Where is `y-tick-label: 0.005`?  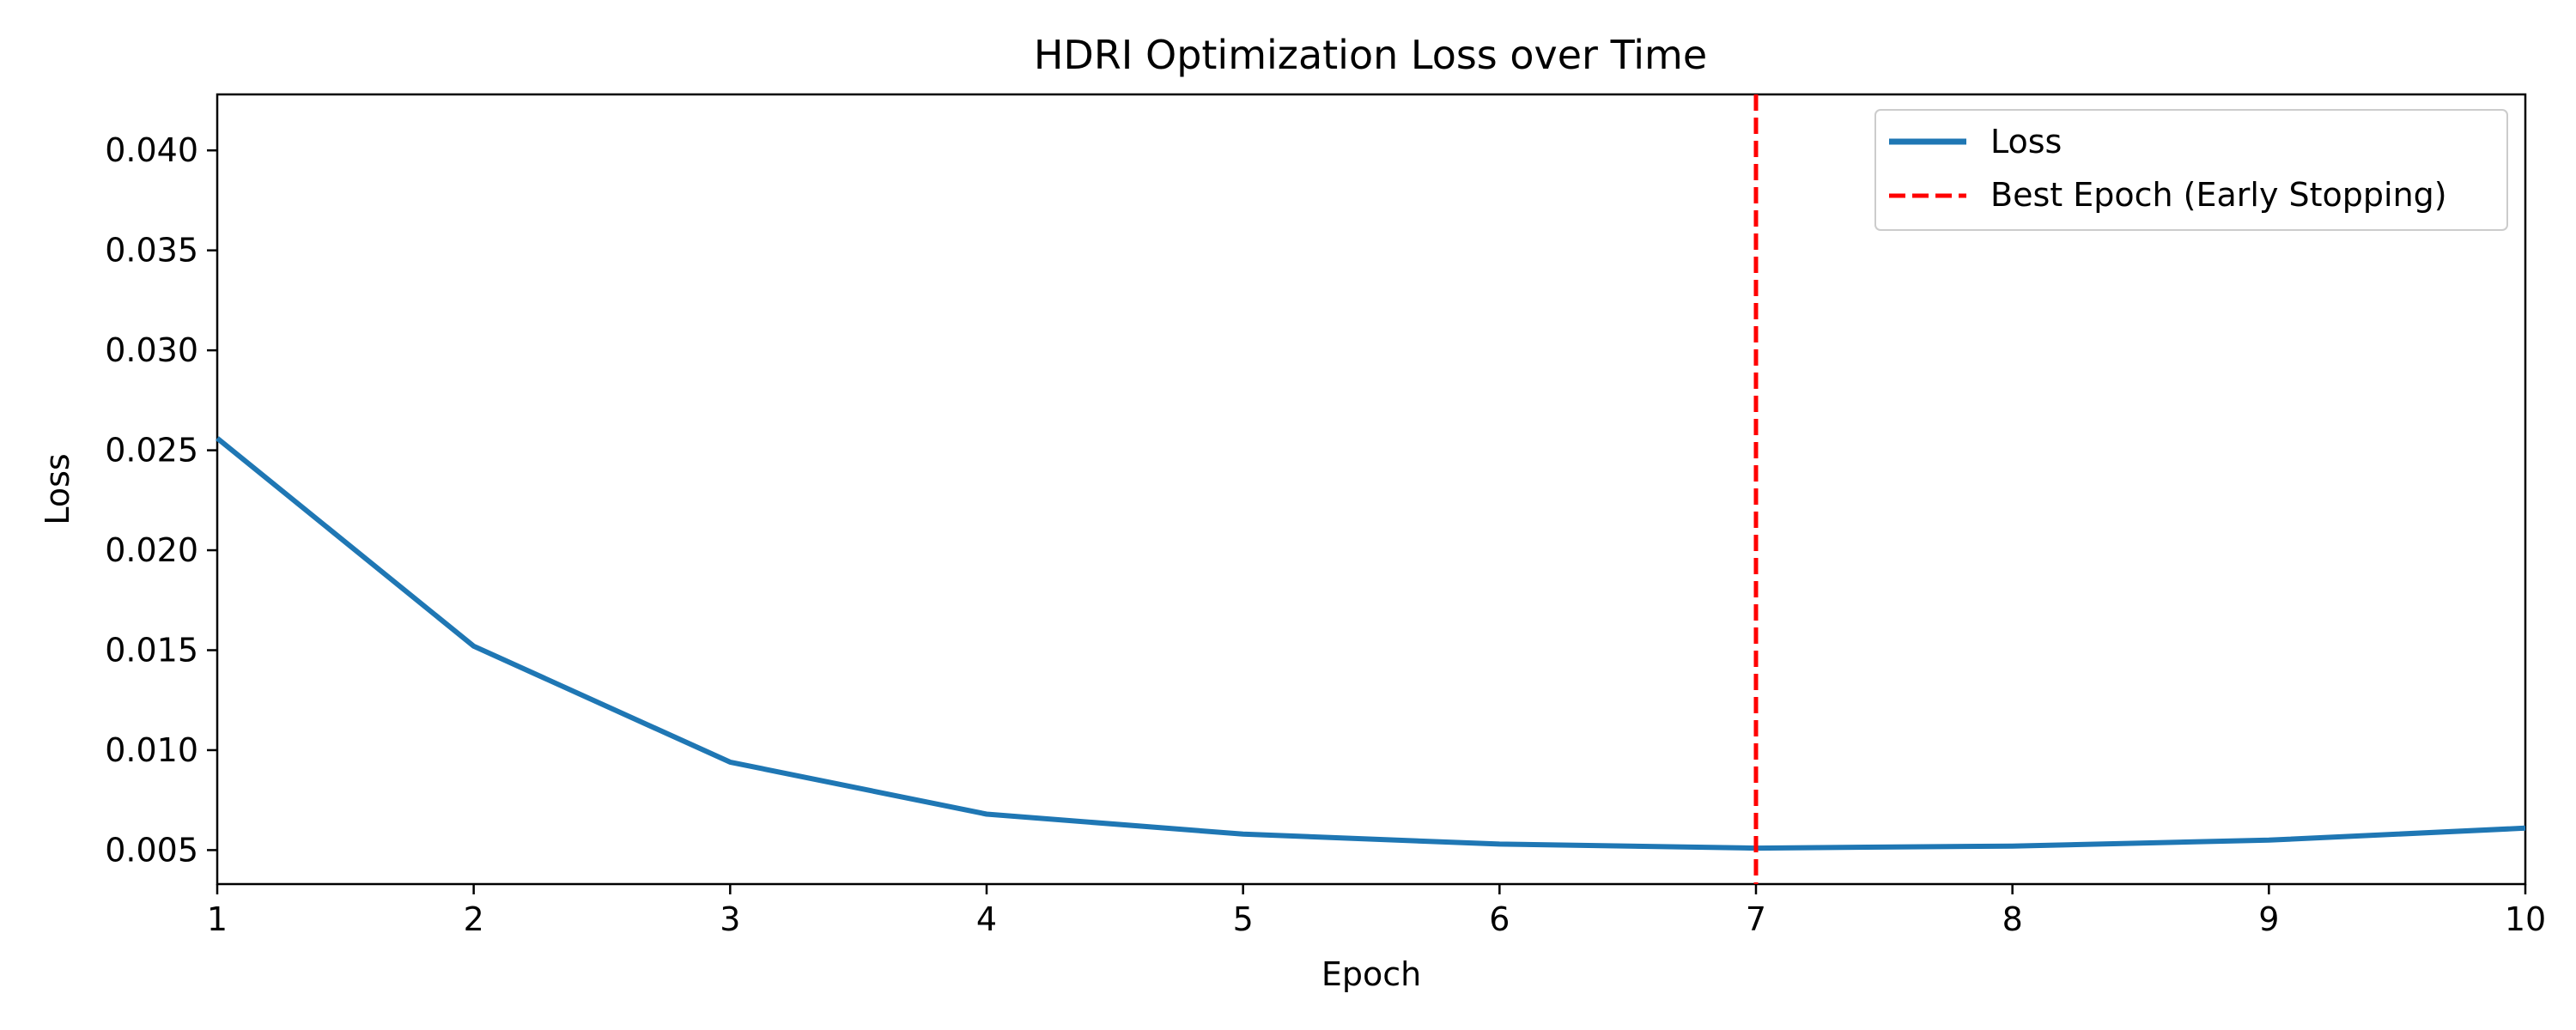
y-tick-label: 0.005 is located at coordinates (151, 850).